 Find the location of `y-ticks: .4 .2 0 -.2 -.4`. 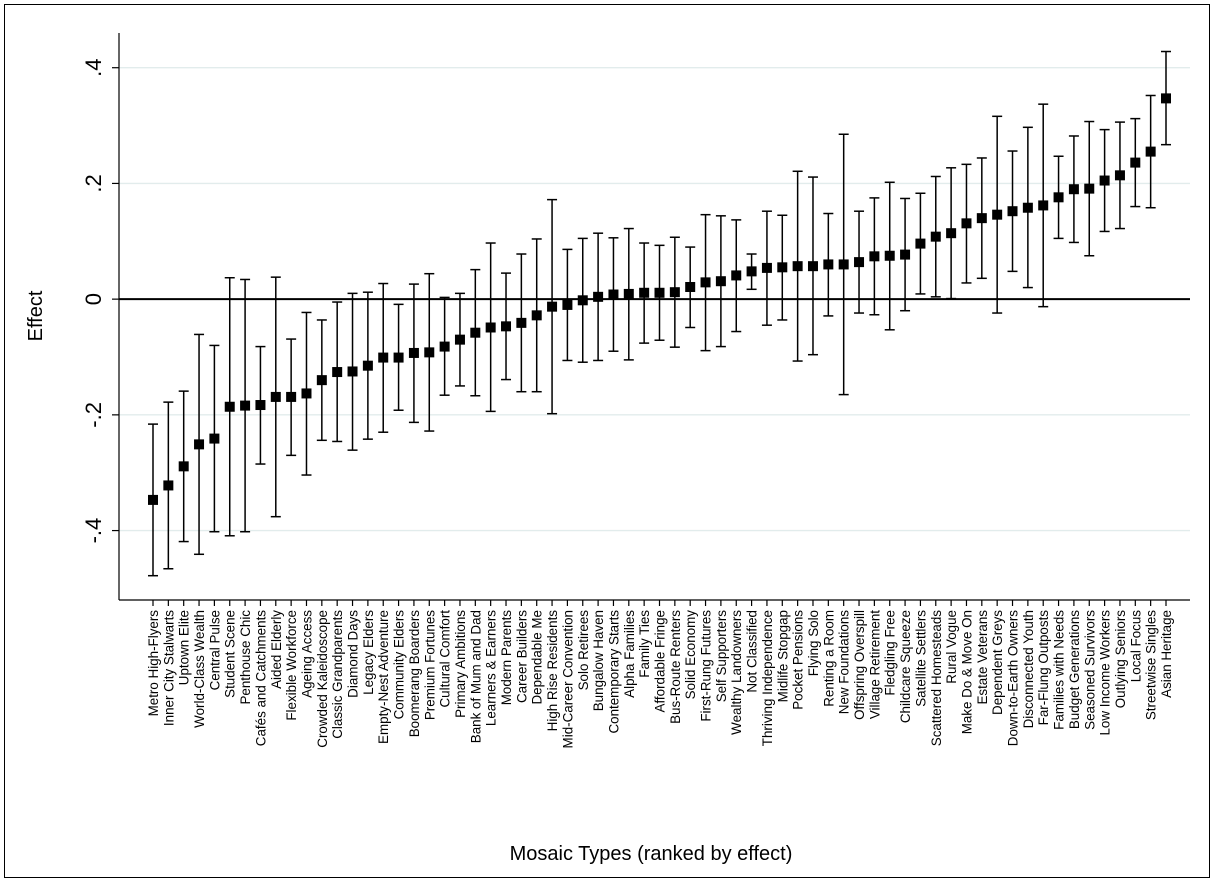

y-ticks: .4 .2 0 -.2 -.4 is located at coordinates (100, 301).